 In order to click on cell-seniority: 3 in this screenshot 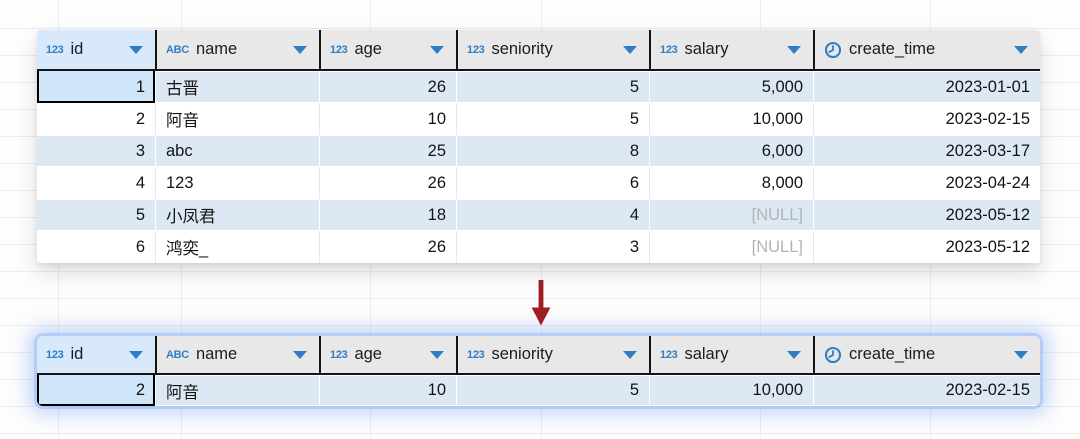, I will do `click(552, 247)`.